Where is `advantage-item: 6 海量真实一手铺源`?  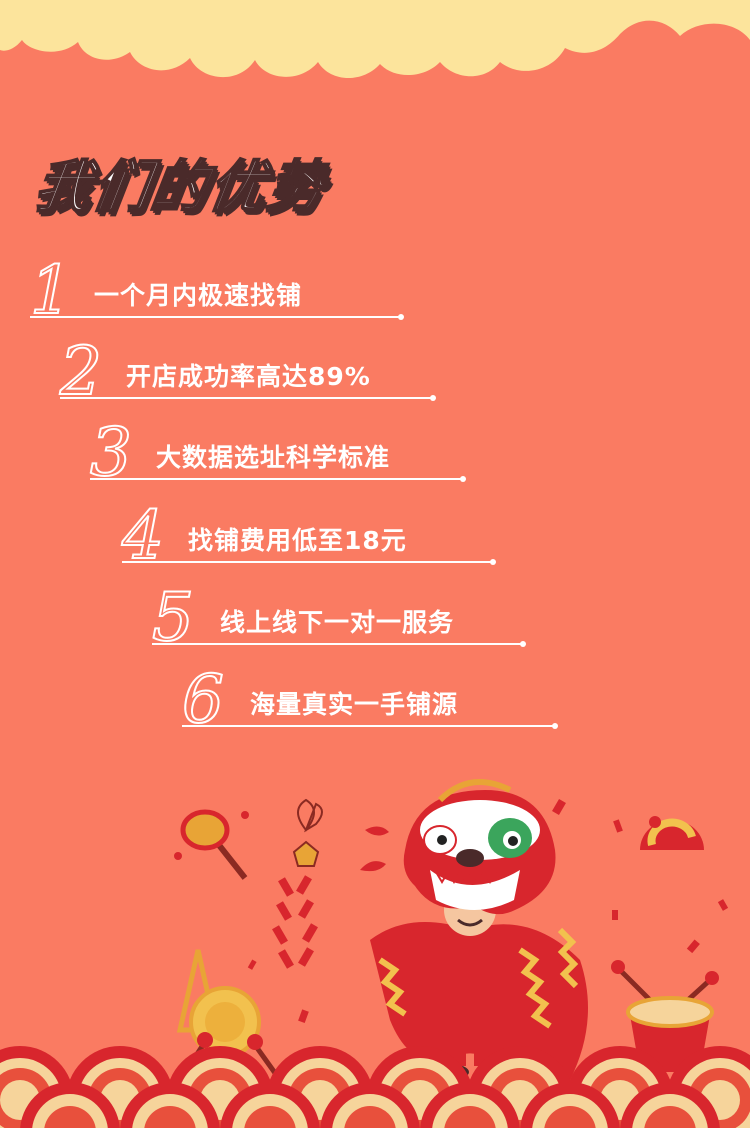
advantage-item: 6 海量真实一手铺源 is located at coordinates (371, 705).